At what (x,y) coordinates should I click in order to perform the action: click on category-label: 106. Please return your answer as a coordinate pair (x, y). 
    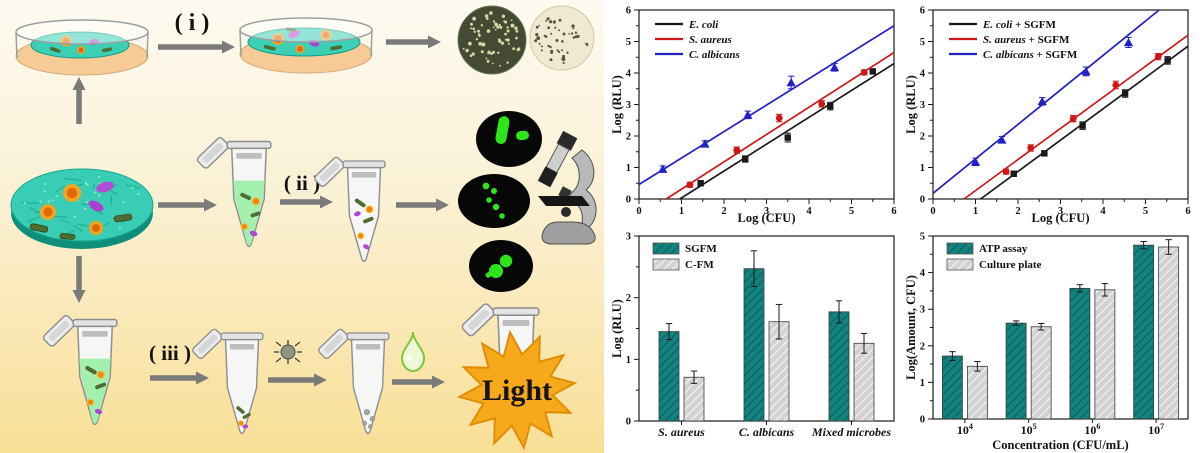
    Looking at the image, I should click on (1092, 429).